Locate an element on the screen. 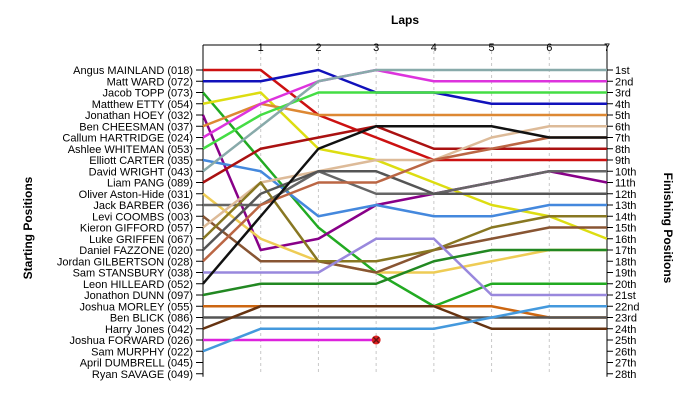 Image resolution: width=700 pixels, height=420 pixels. finishing-position-label: 13th is located at coordinates (625, 206).